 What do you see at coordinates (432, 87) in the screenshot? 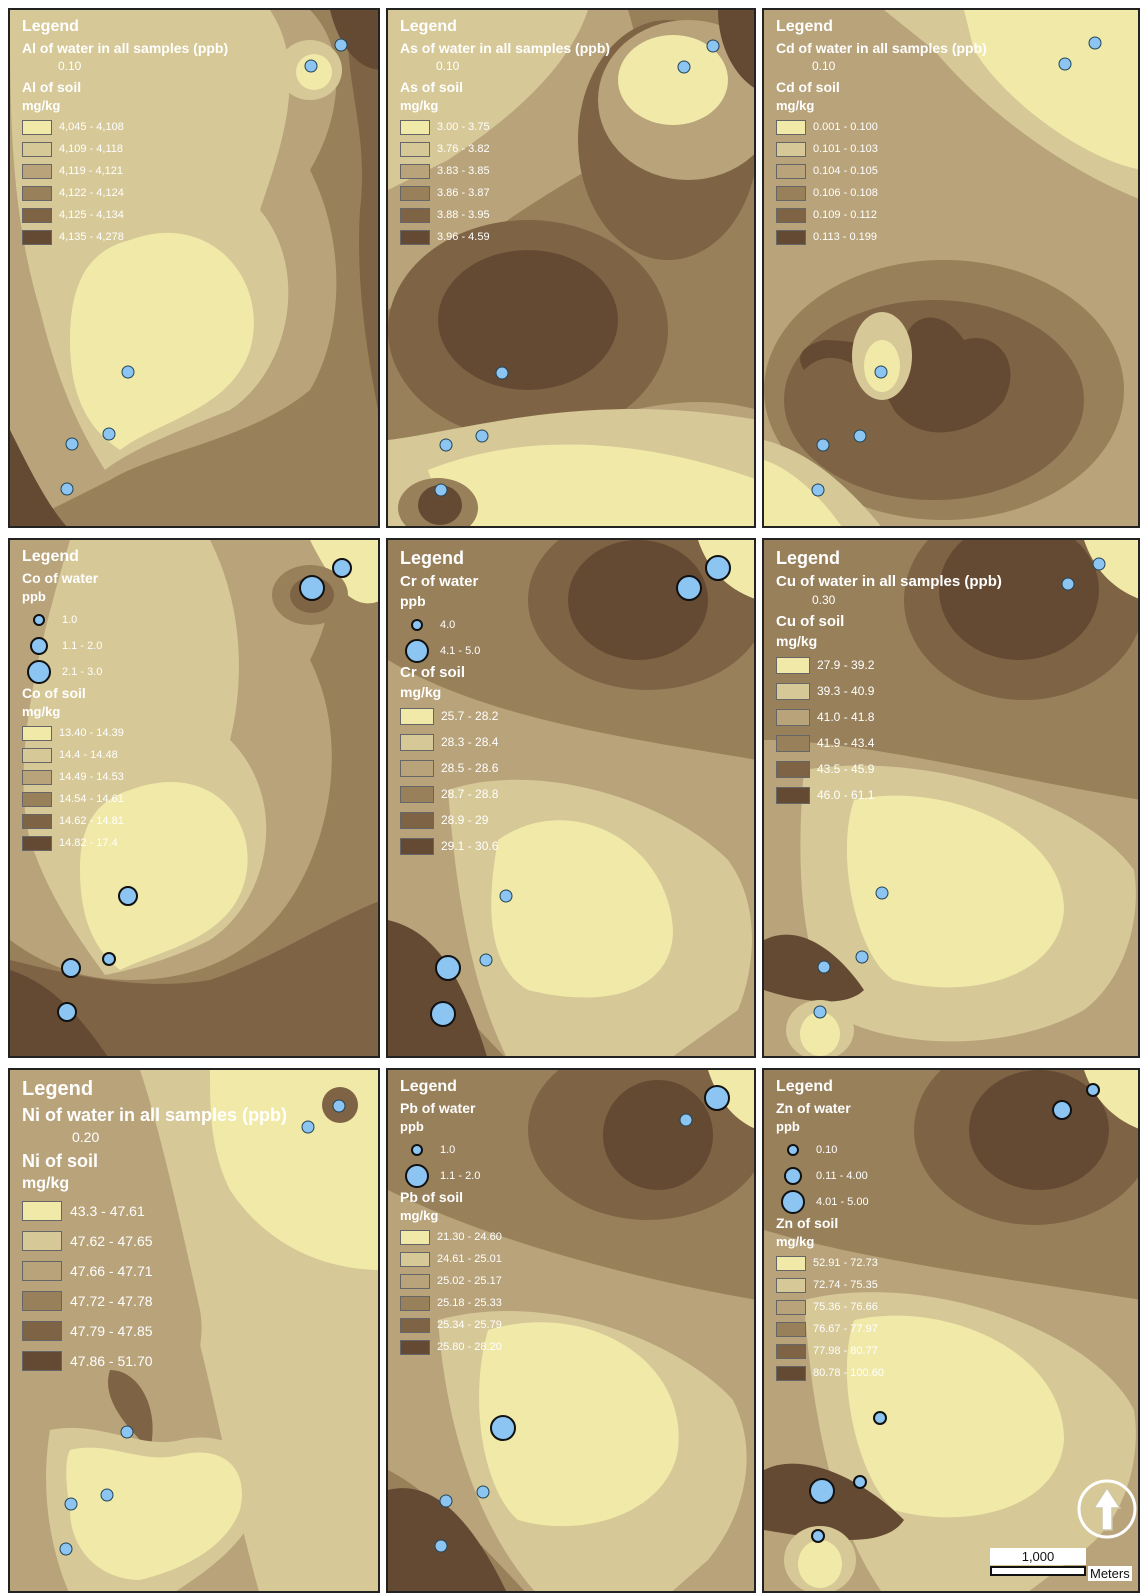
I see `soil-label: As of soil` at bounding box center [432, 87].